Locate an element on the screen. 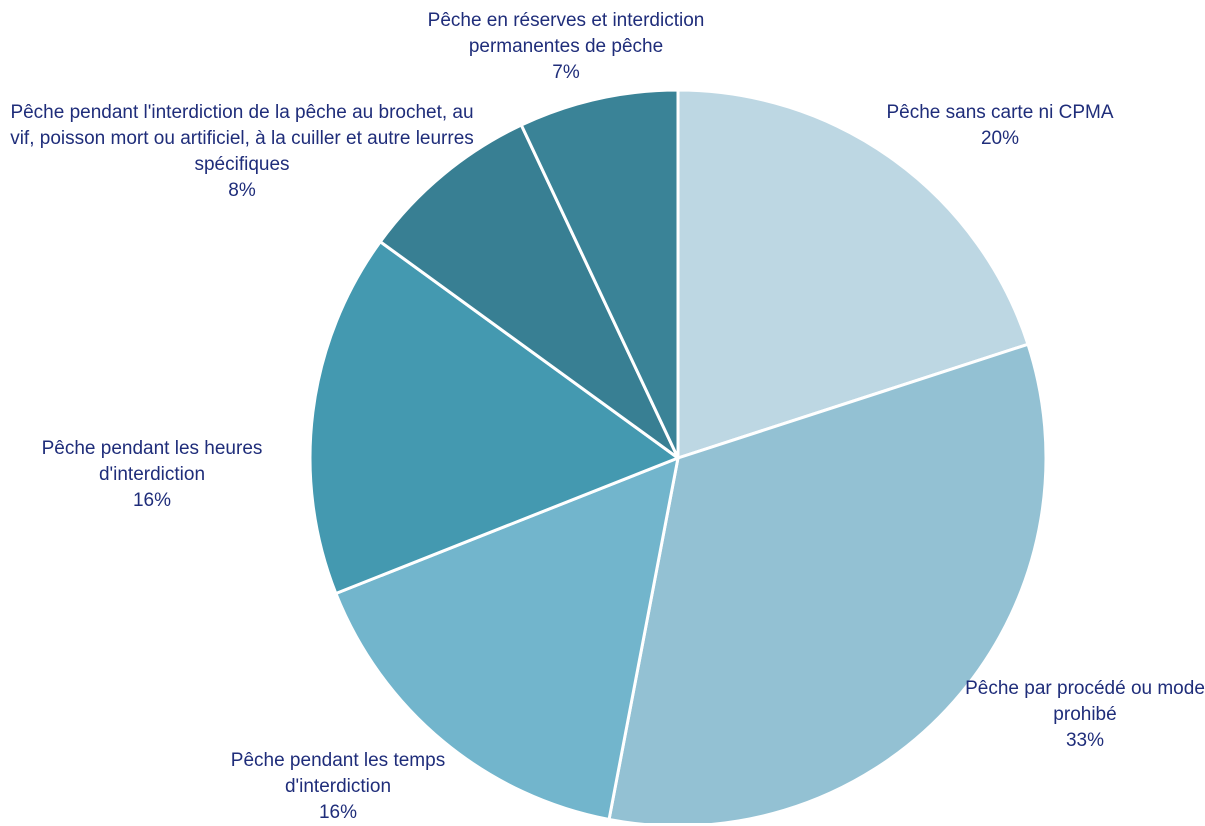 The width and height of the screenshot is (1205, 826). slice-label: Pêche par procédé ou mode prohibé 33% is located at coordinates (1085, 715).